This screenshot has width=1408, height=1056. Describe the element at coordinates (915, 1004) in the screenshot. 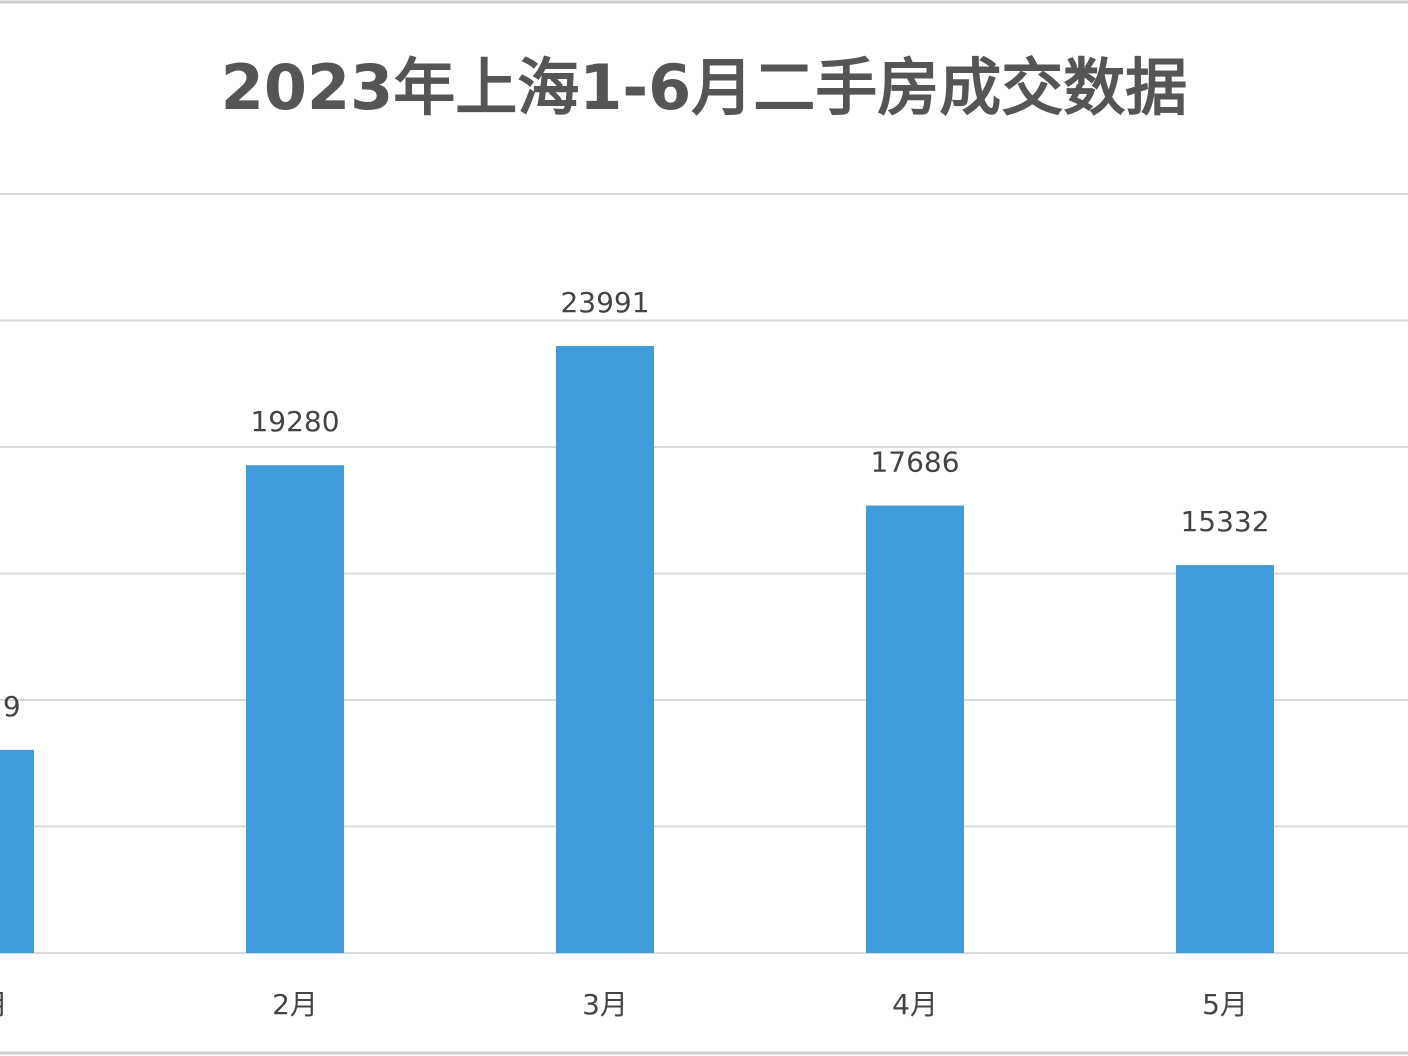

I see `x-tick-label: 4月` at that location.